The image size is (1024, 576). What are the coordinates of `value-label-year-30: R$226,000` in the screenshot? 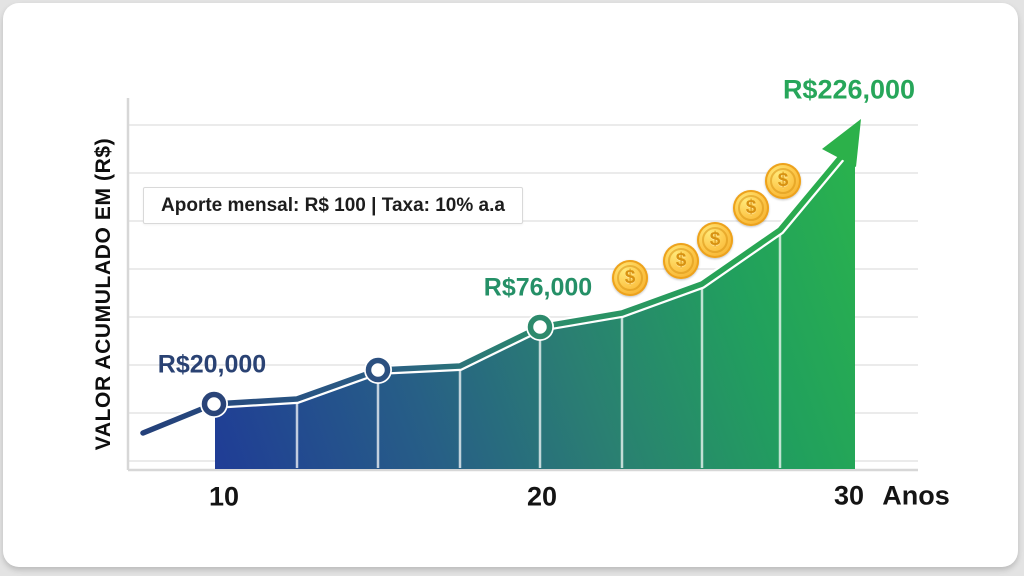 It's located at (849, 89).